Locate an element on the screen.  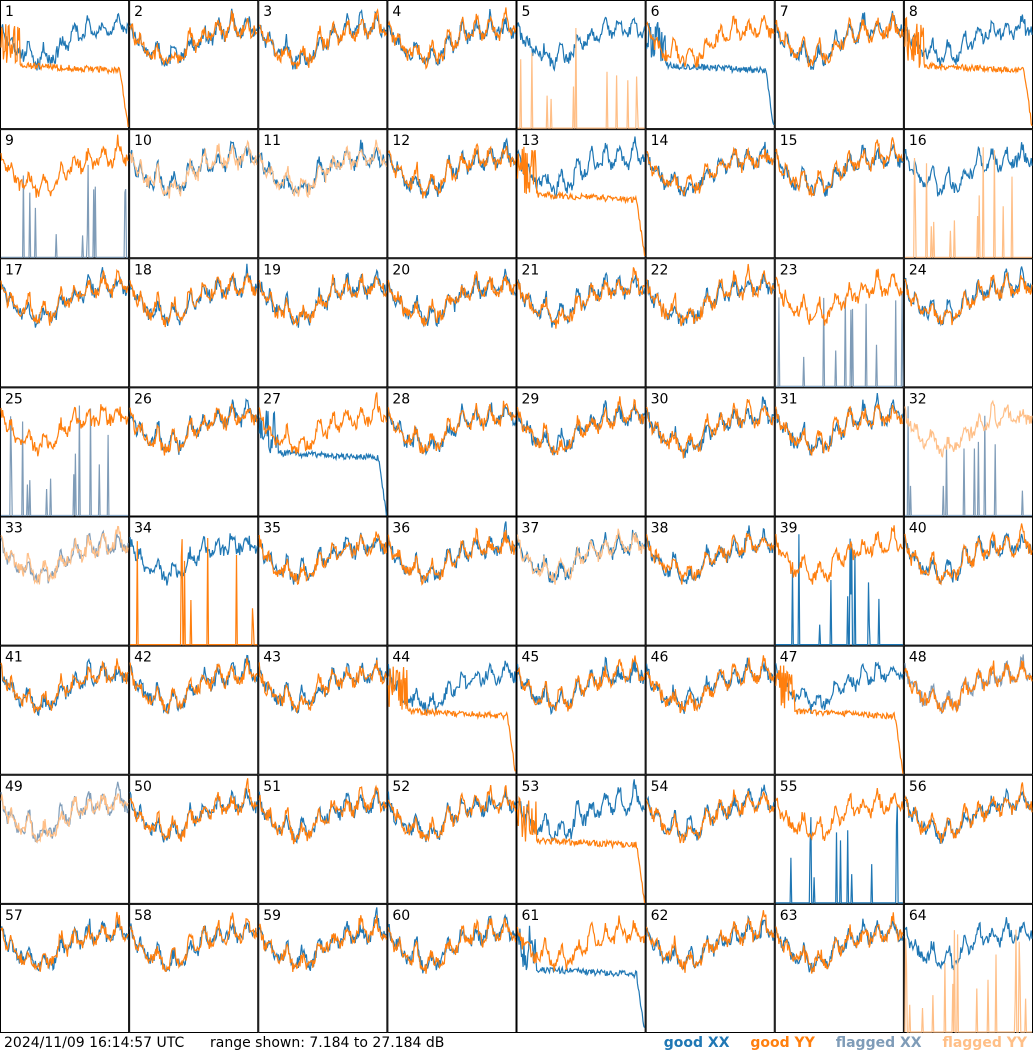
legend-flagged-xx: flagged XX is located at coordinates (878, 1043).